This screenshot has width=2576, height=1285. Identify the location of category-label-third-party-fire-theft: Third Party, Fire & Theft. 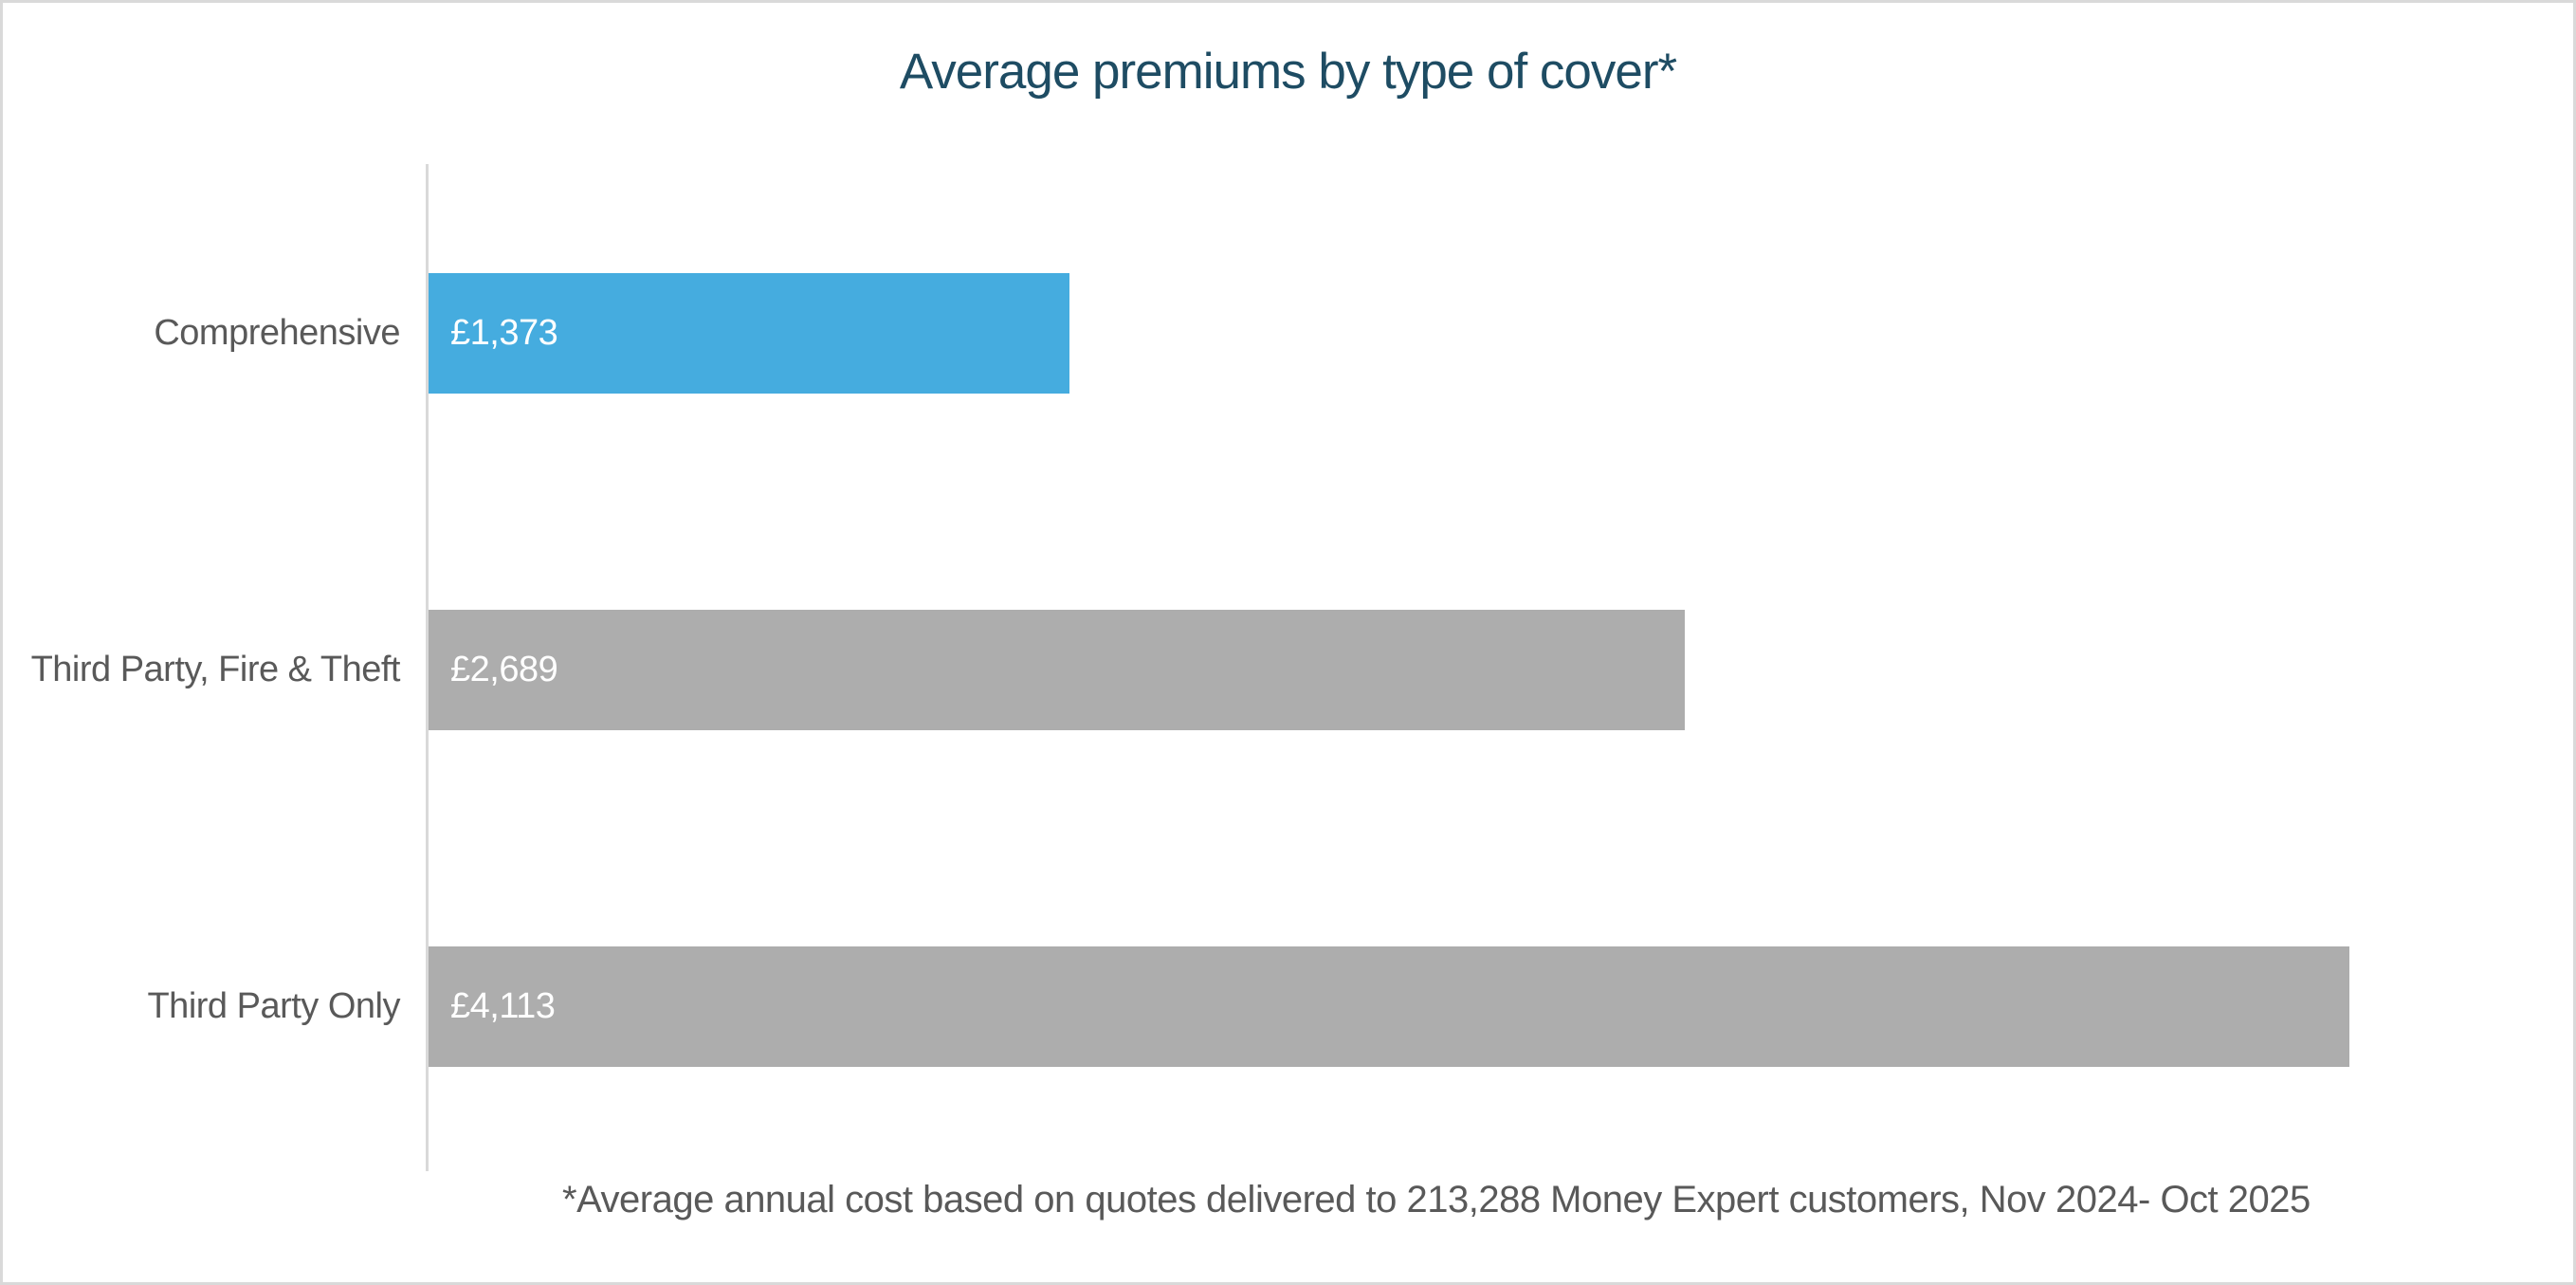
(215, 669).